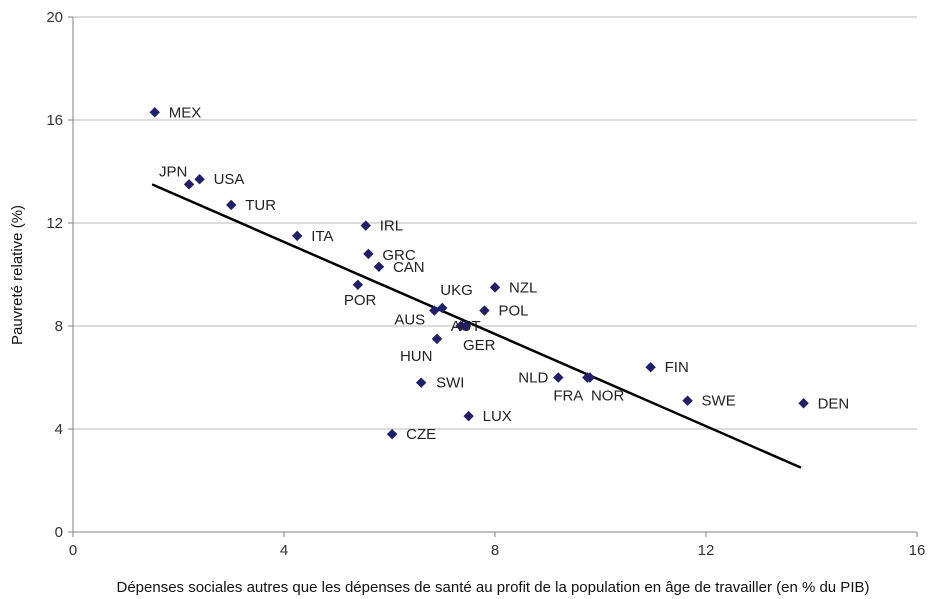 The height and width of the screenshot is (599, 935). I want to click on x-tick-label: 8, so click(495, 550).